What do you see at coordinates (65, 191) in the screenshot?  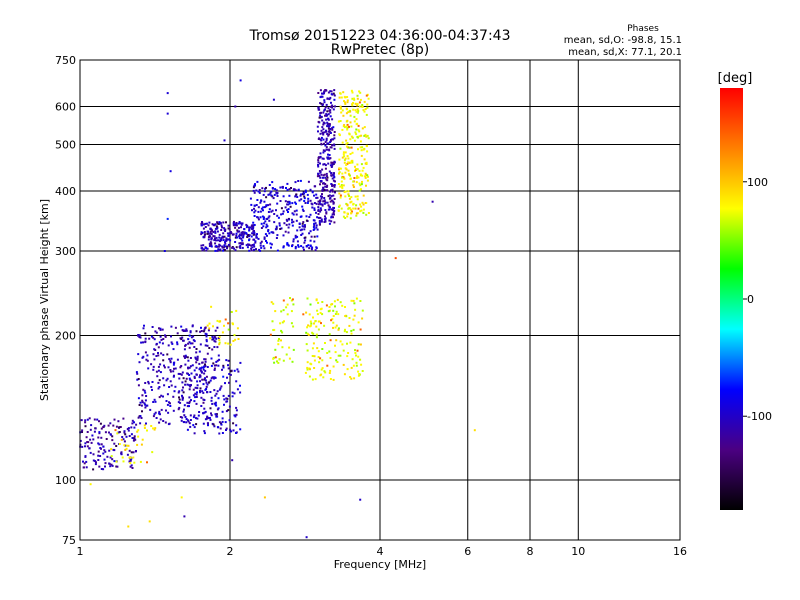 I see `y-tick-label: 400` at bounding box center [65, 191].